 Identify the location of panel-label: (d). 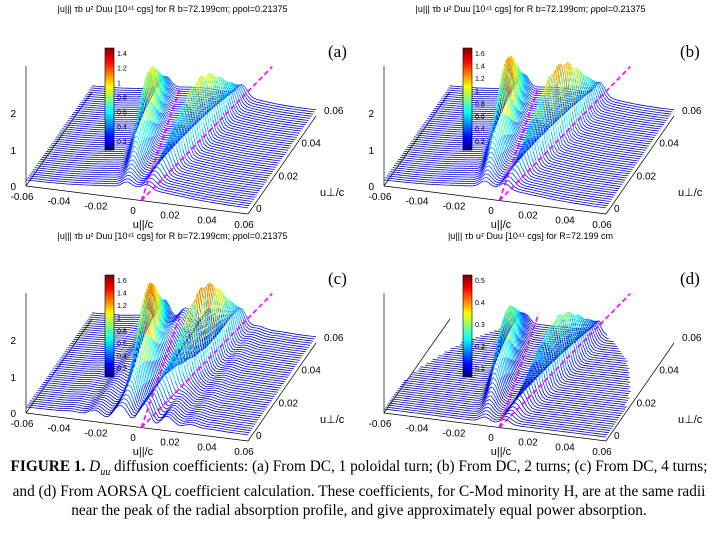
(690, 278).